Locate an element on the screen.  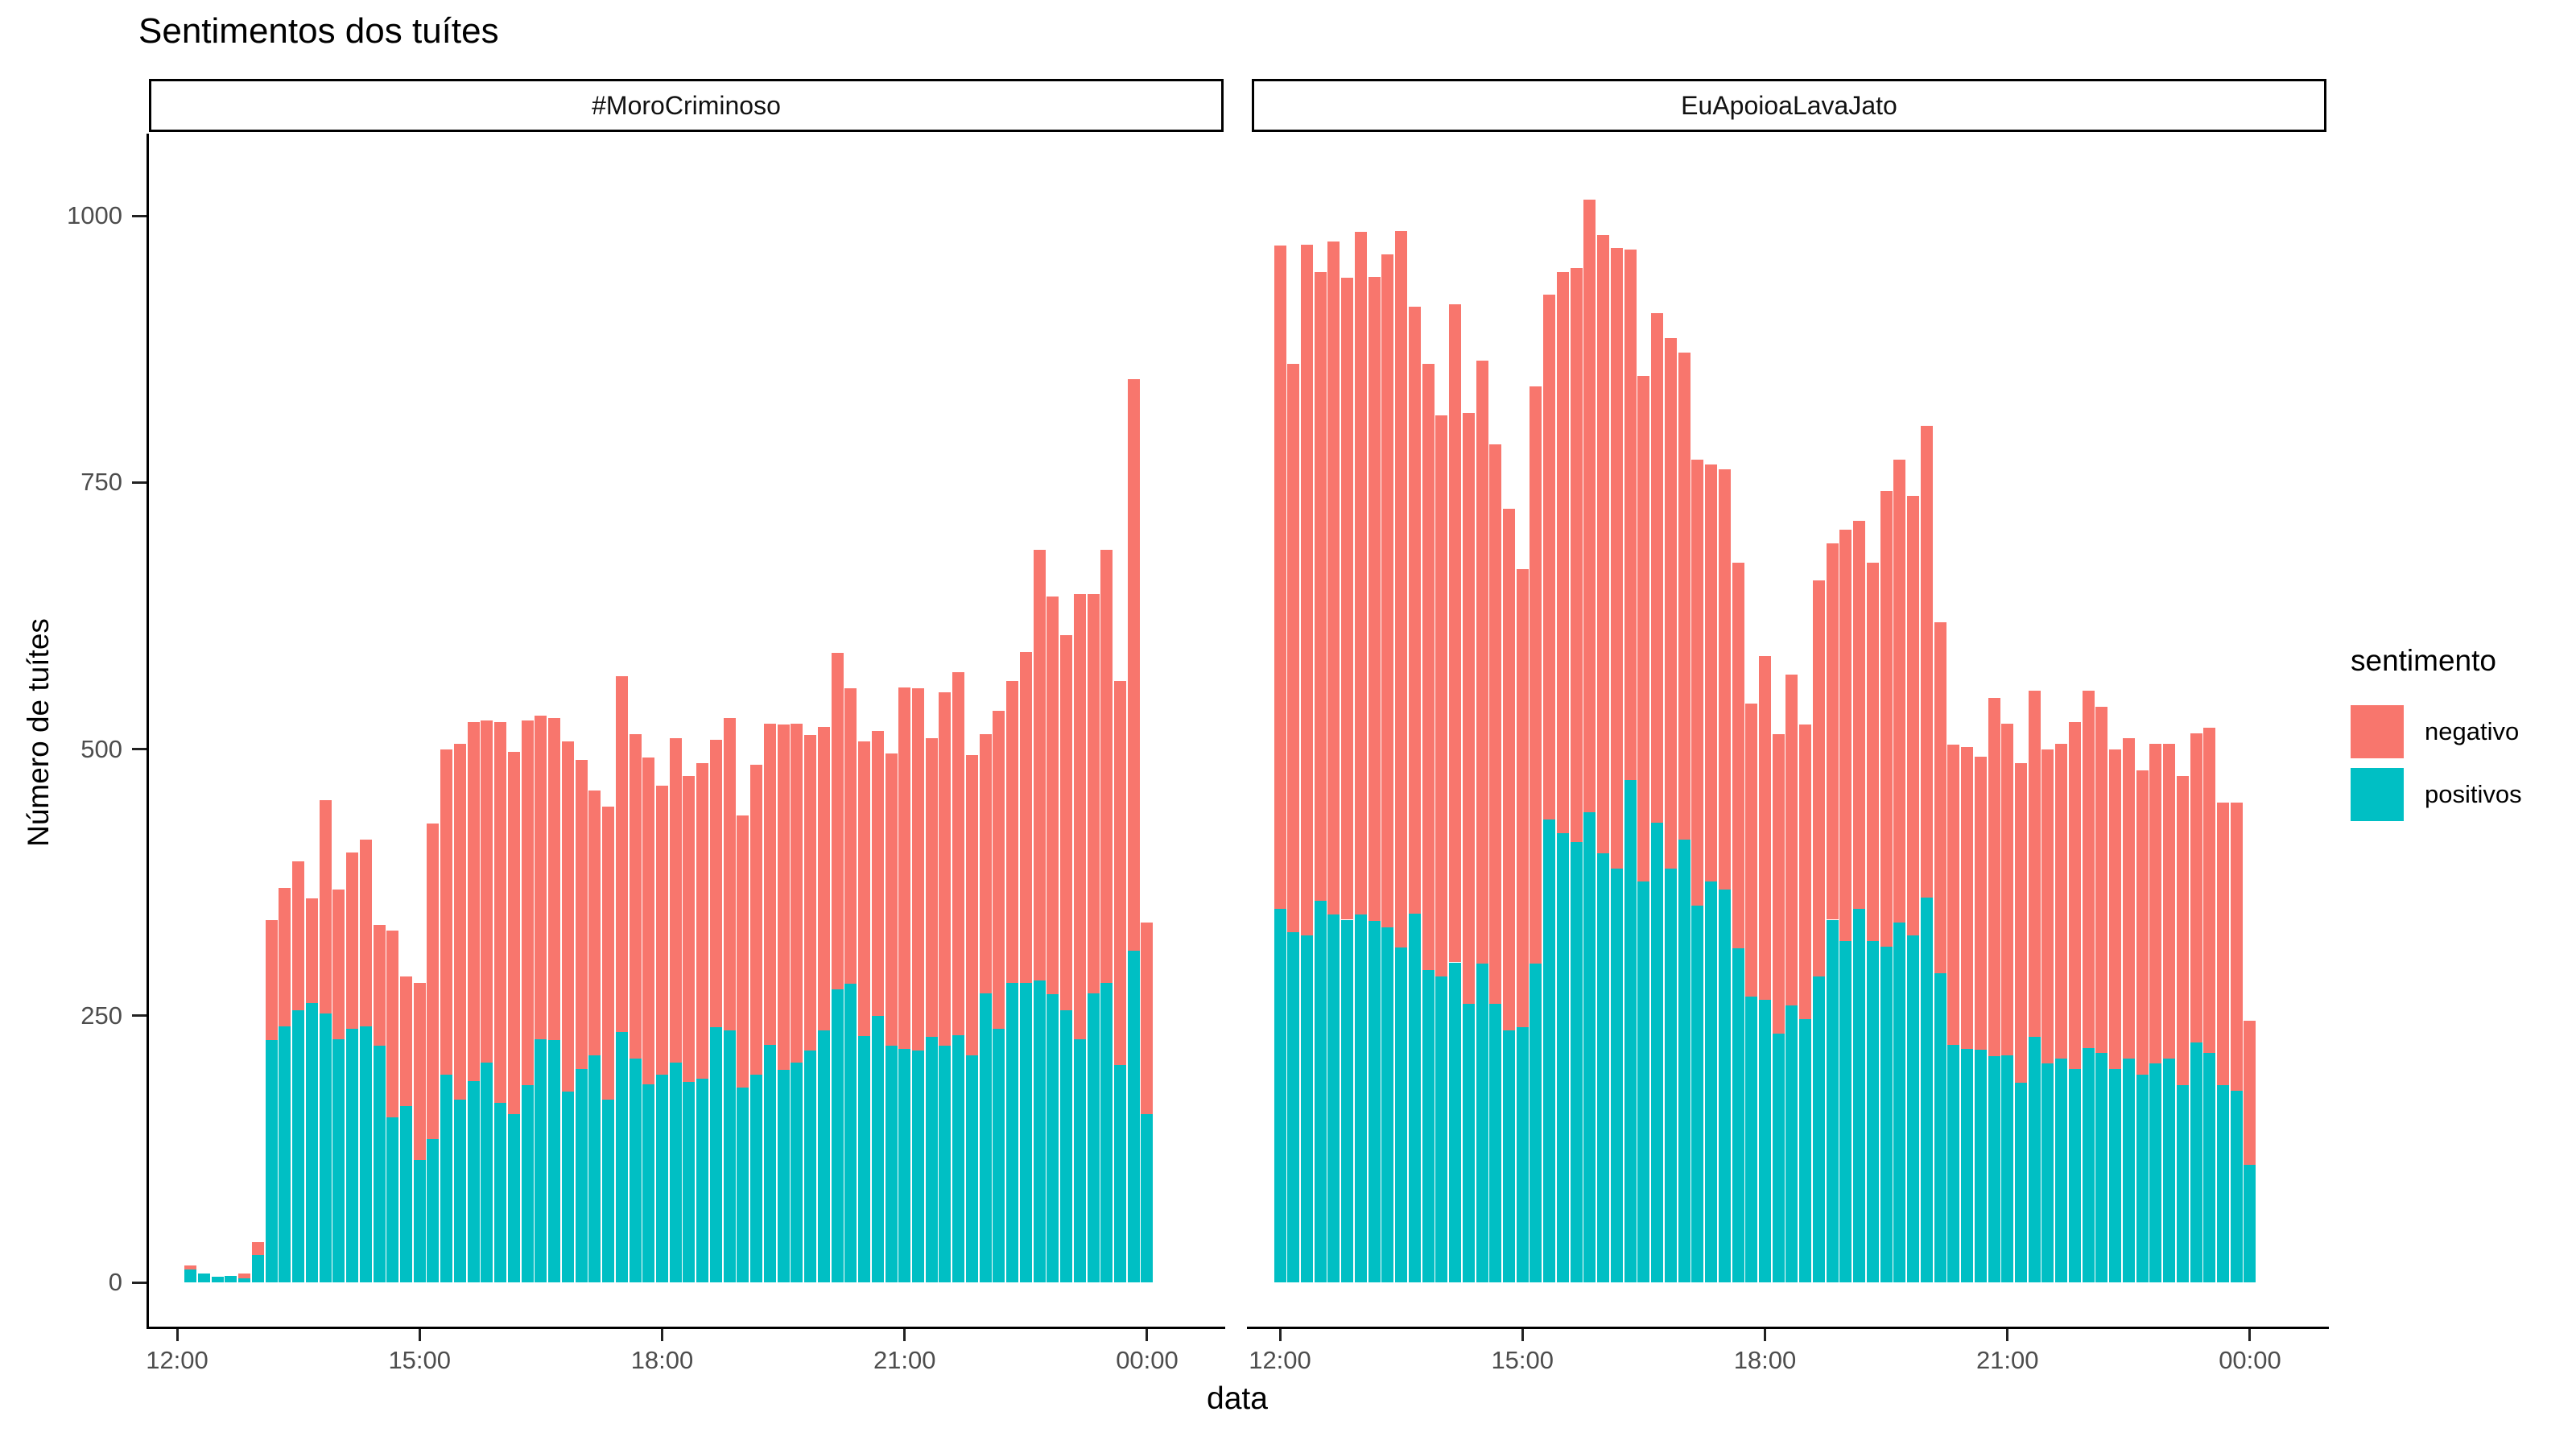
x-axis-line-left is located at coordinates (686, 1328).